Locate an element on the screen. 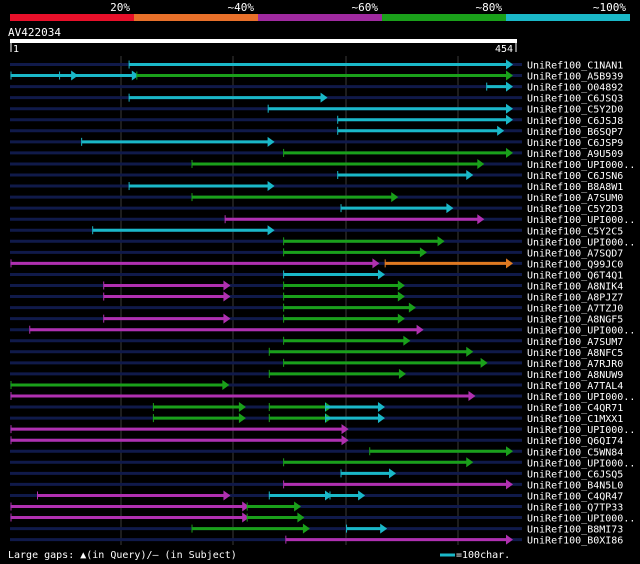  hit-row: UniRef100_C6JSP9 is located at coordinates (316, 142).